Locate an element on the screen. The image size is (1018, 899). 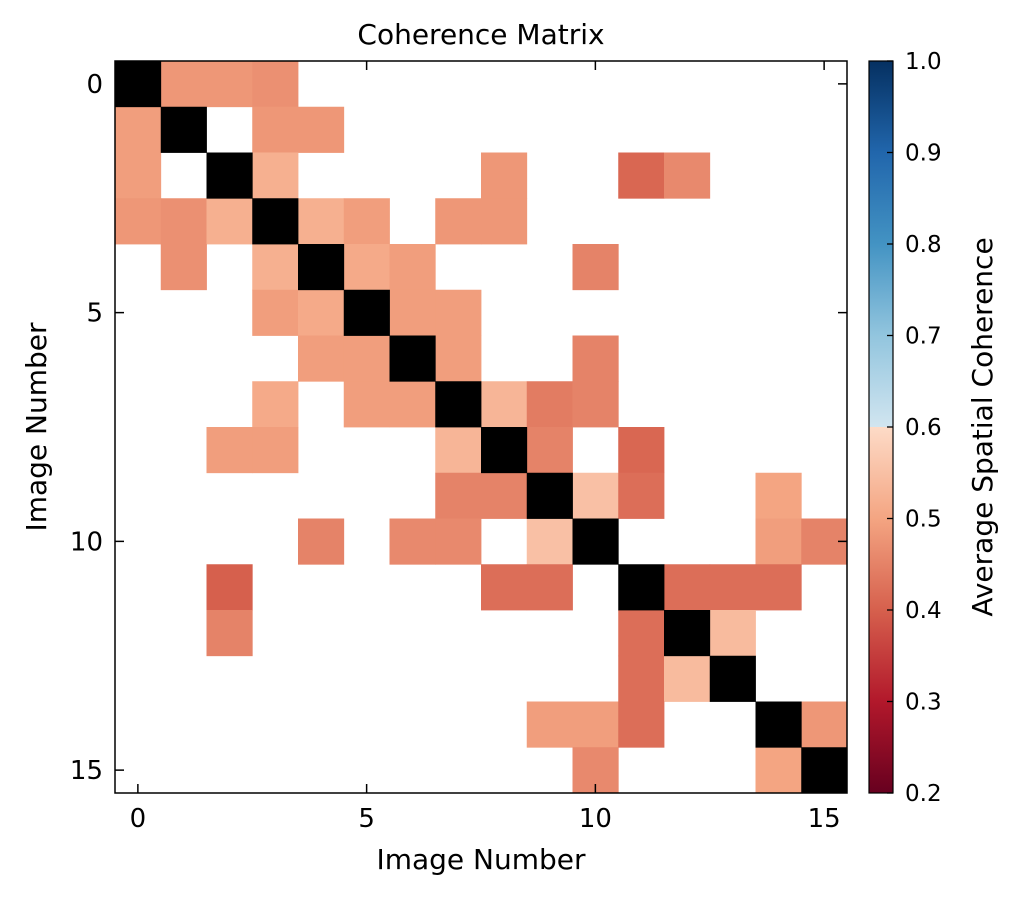
colorbar-label: Average Spatial Coherence is located at coordinates (982, 426).